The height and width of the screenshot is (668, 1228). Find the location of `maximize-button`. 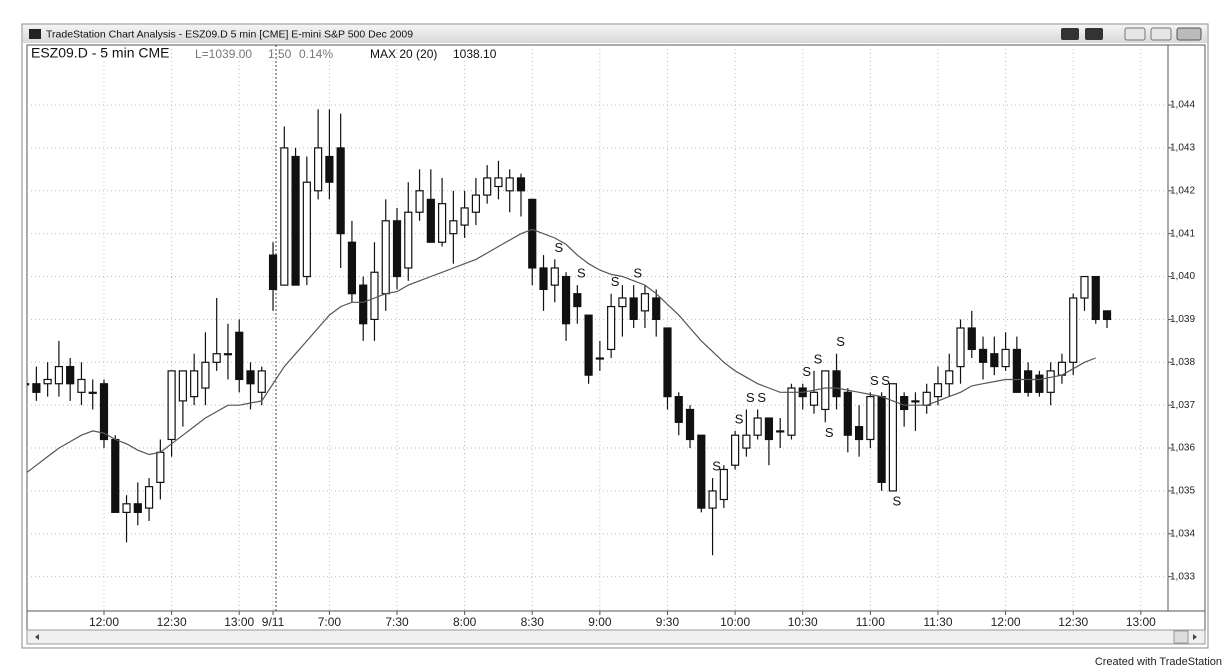

maximize-button is located at coordinates (1161, 34).